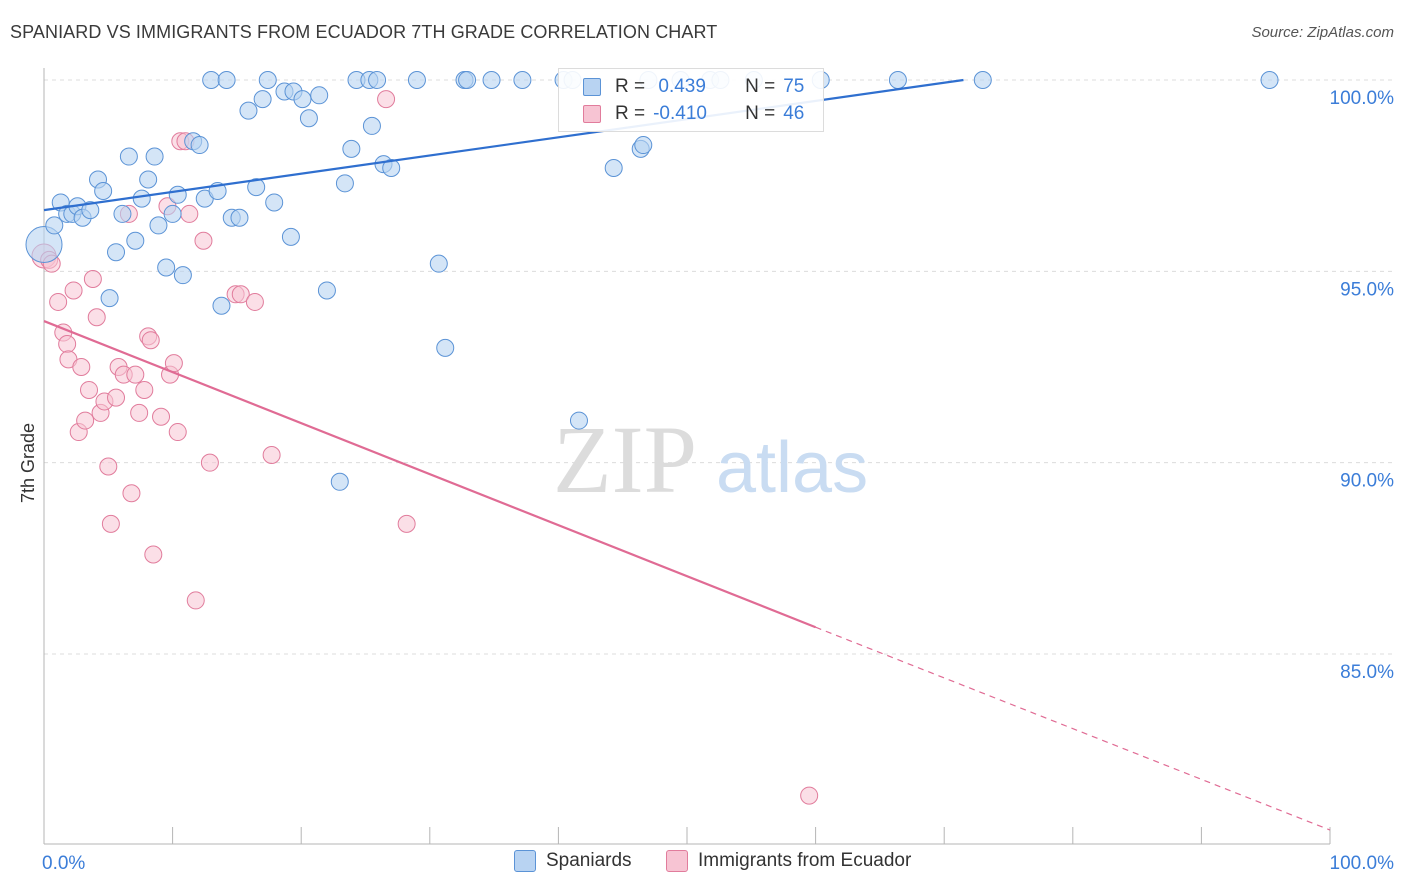  Describe the element at coordinates (592, 114) in the screenshot. I see `legend-swatch-pink` at that location.